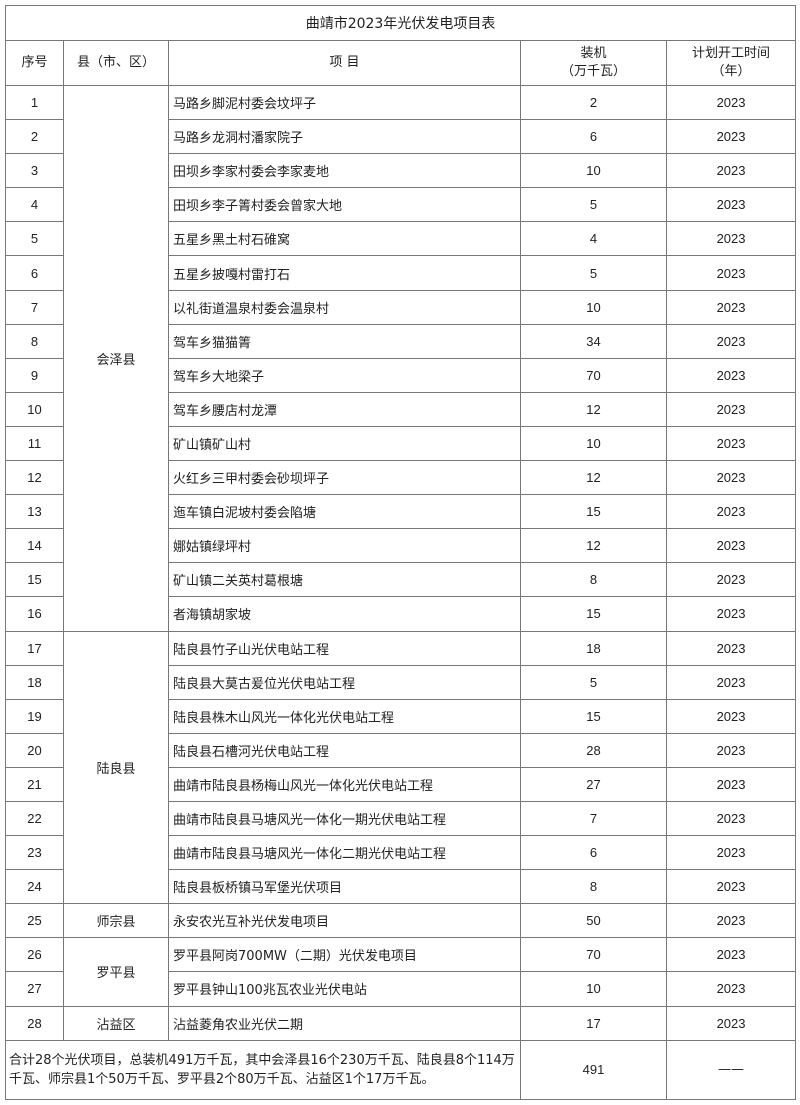  I want to click on row-seq: 20, so click(34, 750).